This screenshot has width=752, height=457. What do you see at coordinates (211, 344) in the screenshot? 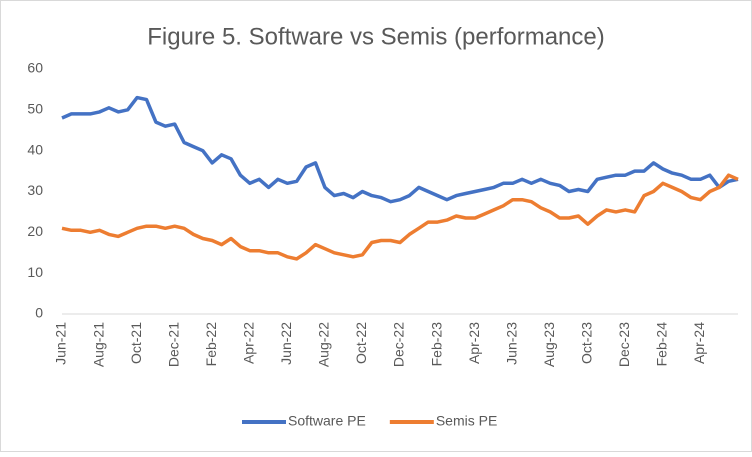
I see `x-tick-label: Feb-22` at bounding box center [211, 344].